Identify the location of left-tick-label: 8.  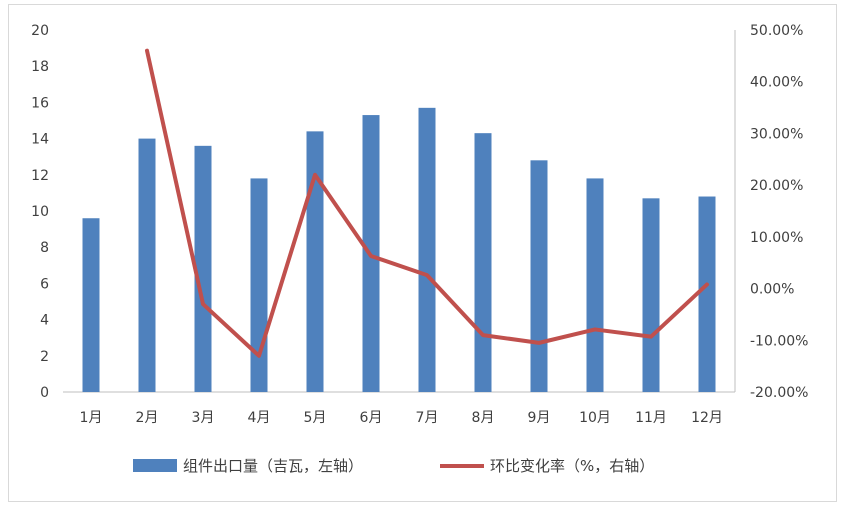
(44, 248).